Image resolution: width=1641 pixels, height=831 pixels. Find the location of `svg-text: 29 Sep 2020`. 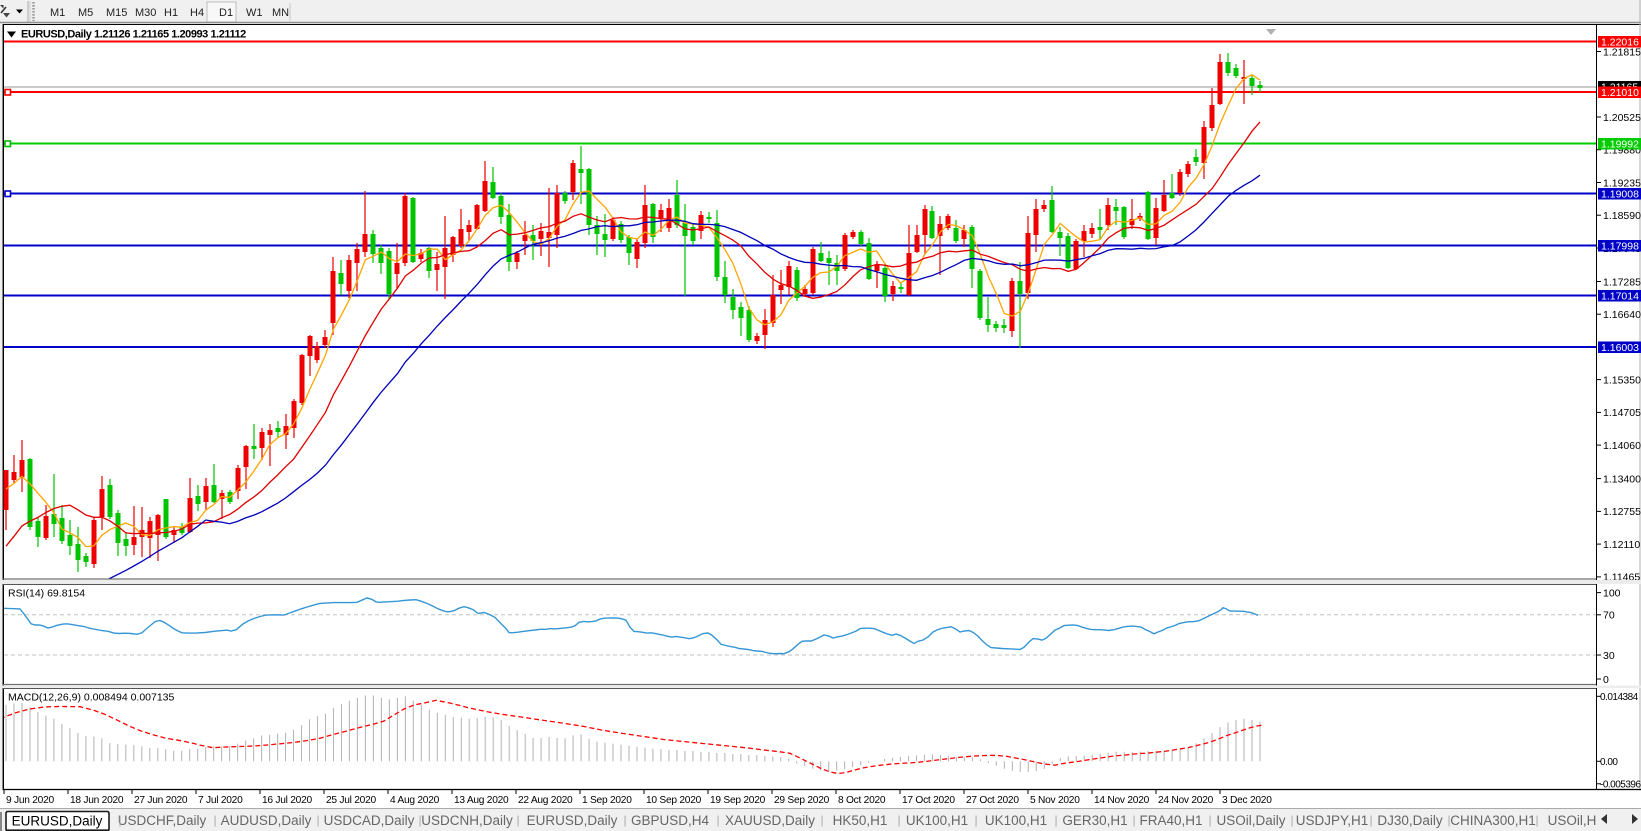

svg-text: 29 Sep 2020 is located at coordinates (802, 800).